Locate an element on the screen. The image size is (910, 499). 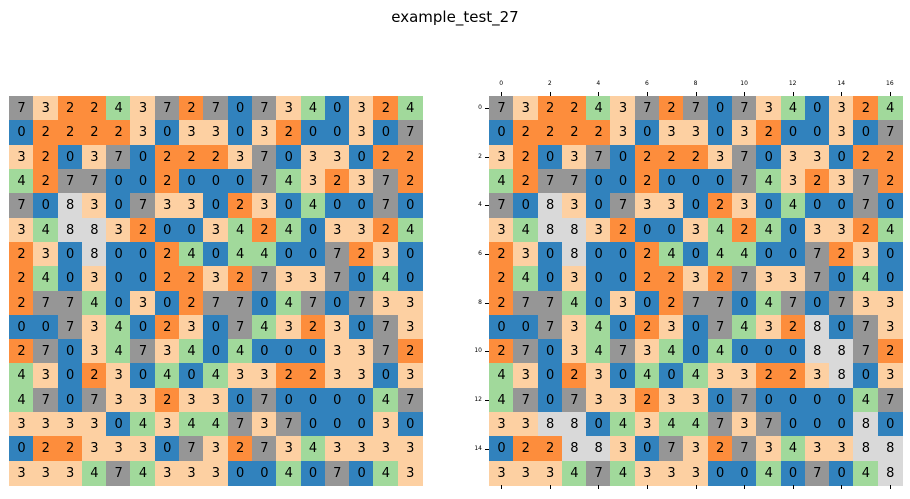
x-tick-label: 2 is located at coordinates (549, 83).